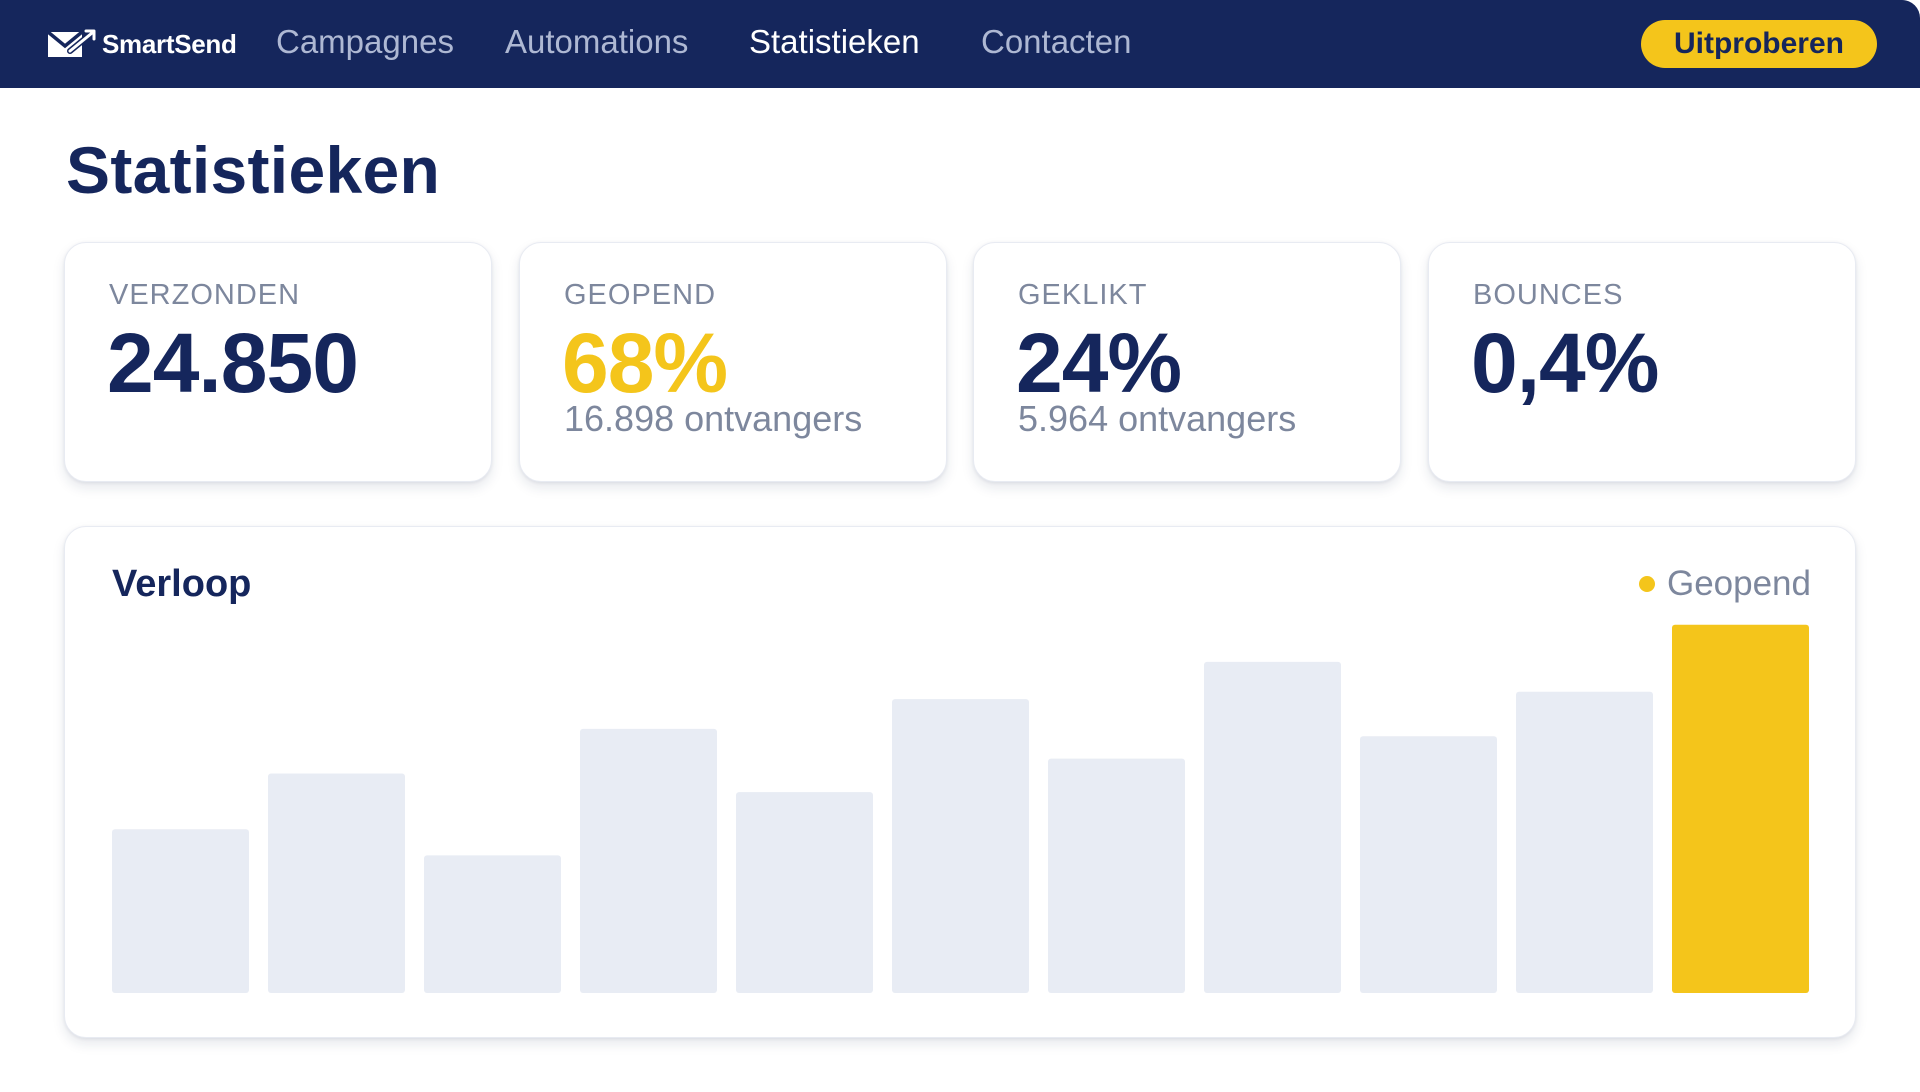 Image resolution: width=1920 pixels, height=1092 pixels. Describe the element at coordinates (182, 584) in the screenshot. I see `chart-title: Verloop` at that location.